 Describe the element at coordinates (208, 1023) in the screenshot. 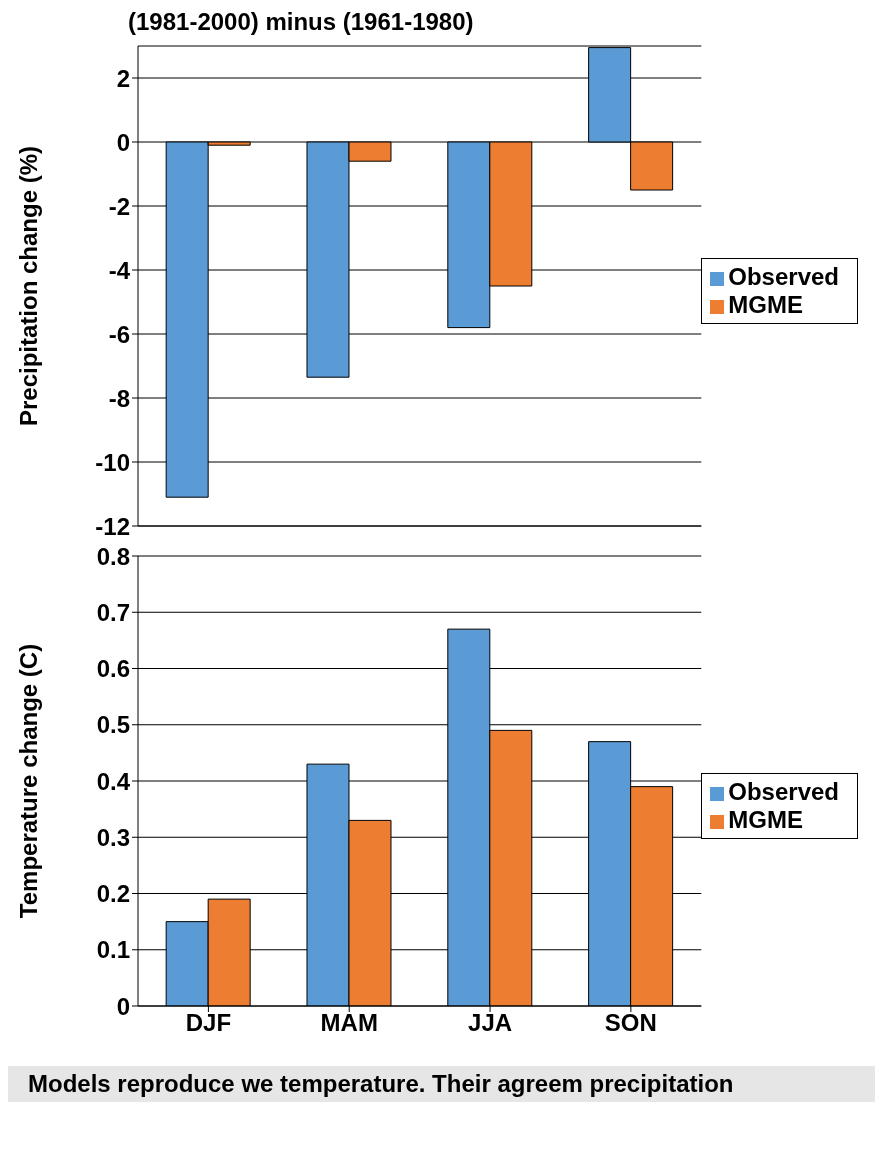

I see `x-tick-label: DJF` at that location.